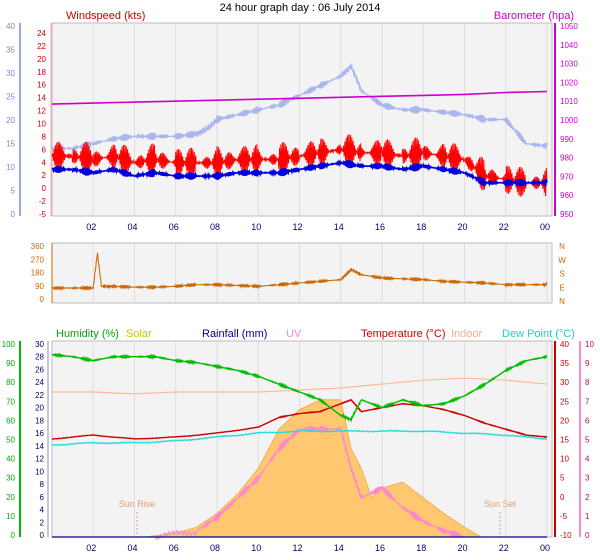 The height and width of the screenshot is (560, 600). Describe the element at coordinates (421, 227) in the screenshot. I see `x-tick-label: 18` at that location.